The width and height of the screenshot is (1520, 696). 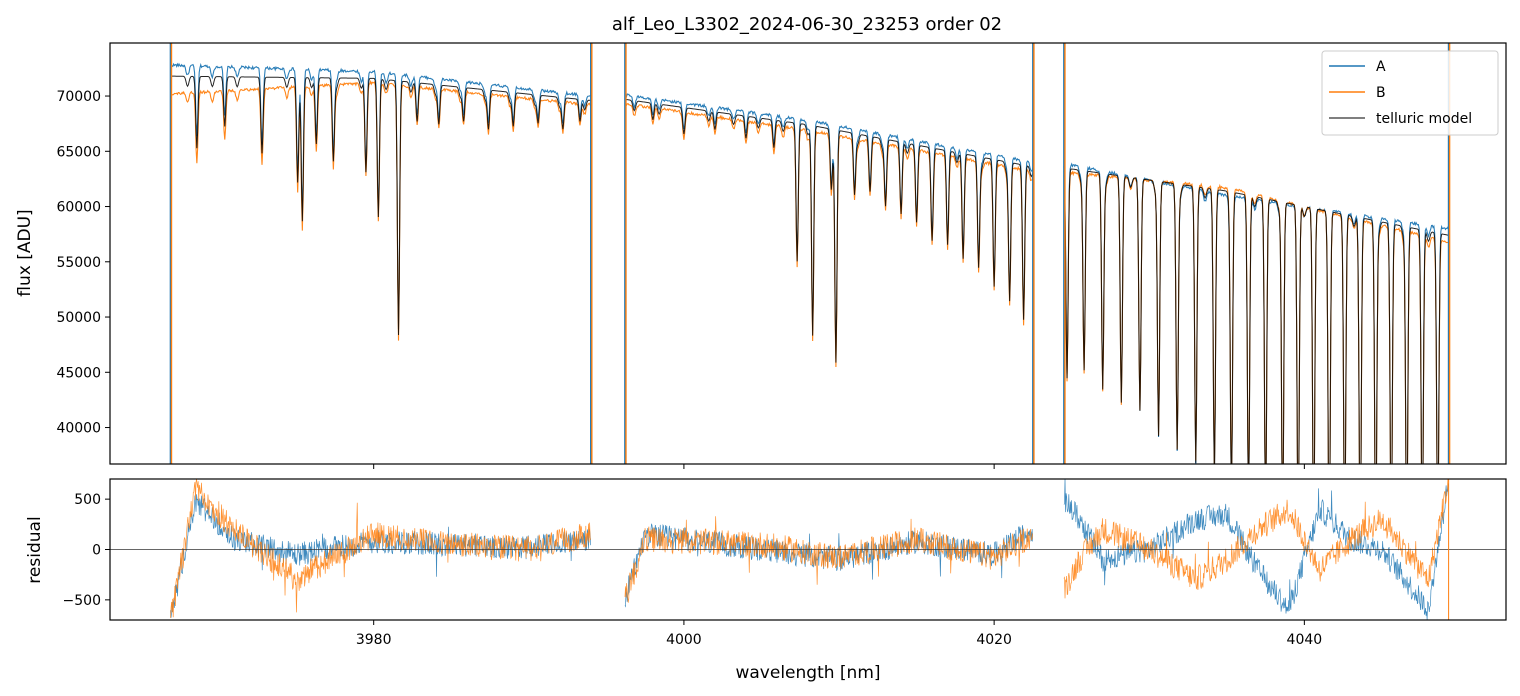 What do you see at coordinates (78, 263) in the screenshot?
I see `flux-y-tick-label: 55000` at bounding box center [78, 263].